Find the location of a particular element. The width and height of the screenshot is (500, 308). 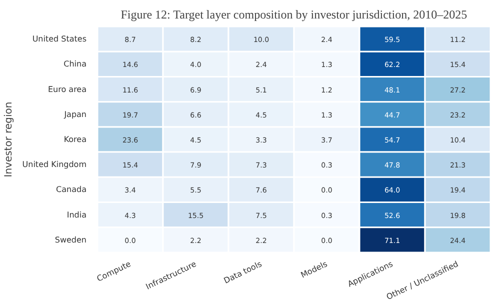

chart-title: Figure 12: Target layer composition by investor jurisdiction, 2010–2025 is located at coordinates (294, 15).